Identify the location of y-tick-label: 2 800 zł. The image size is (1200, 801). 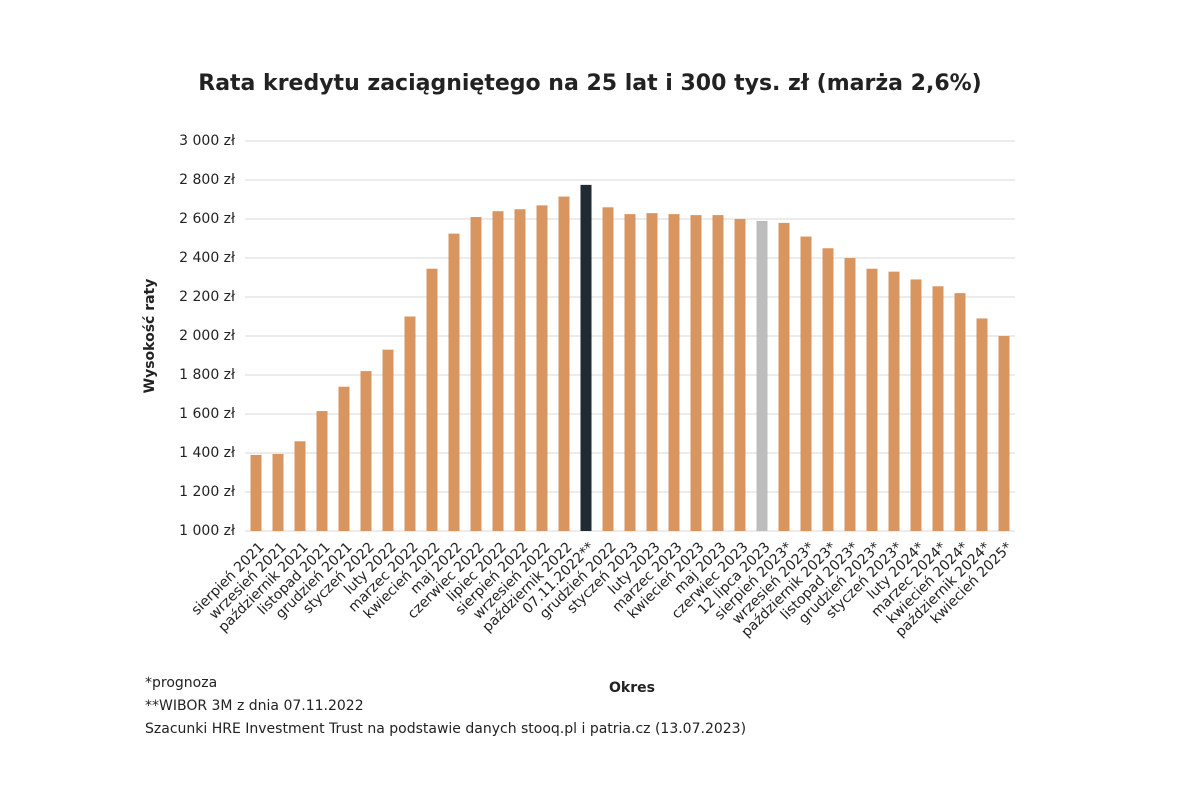
(207, 180).